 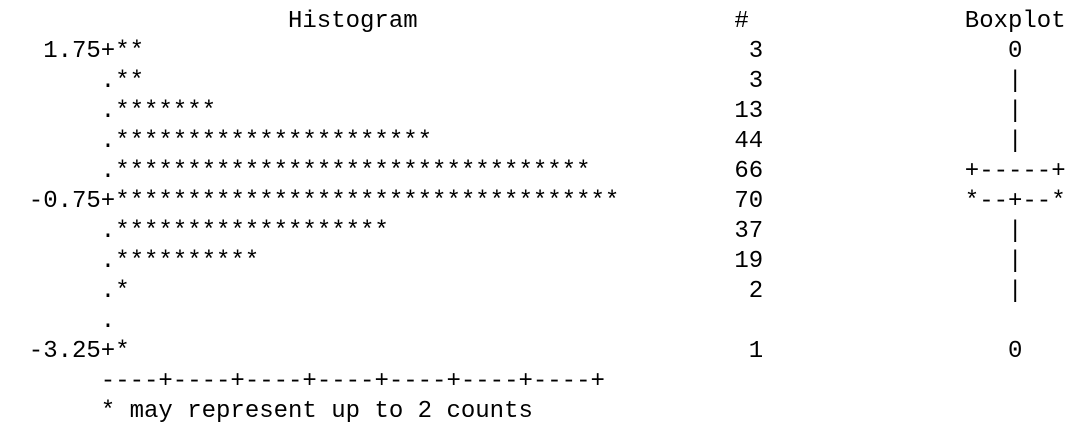 I want to click on histogram-bar: **********, so click(x=187, y=261).